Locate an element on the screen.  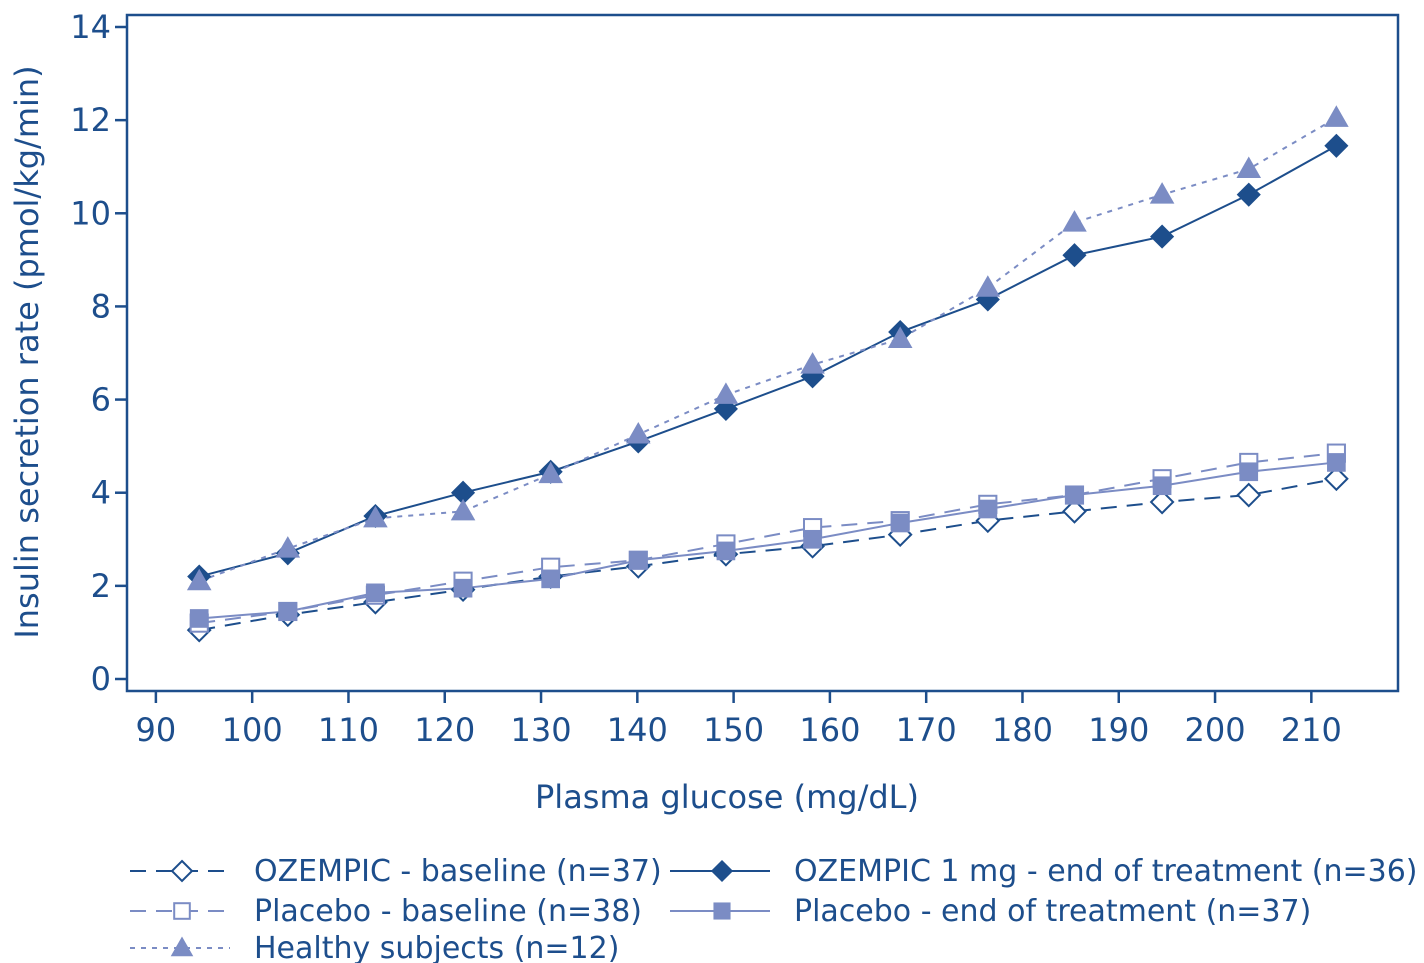
x-tick-label: 200 is located at coordinates (1215, 730).